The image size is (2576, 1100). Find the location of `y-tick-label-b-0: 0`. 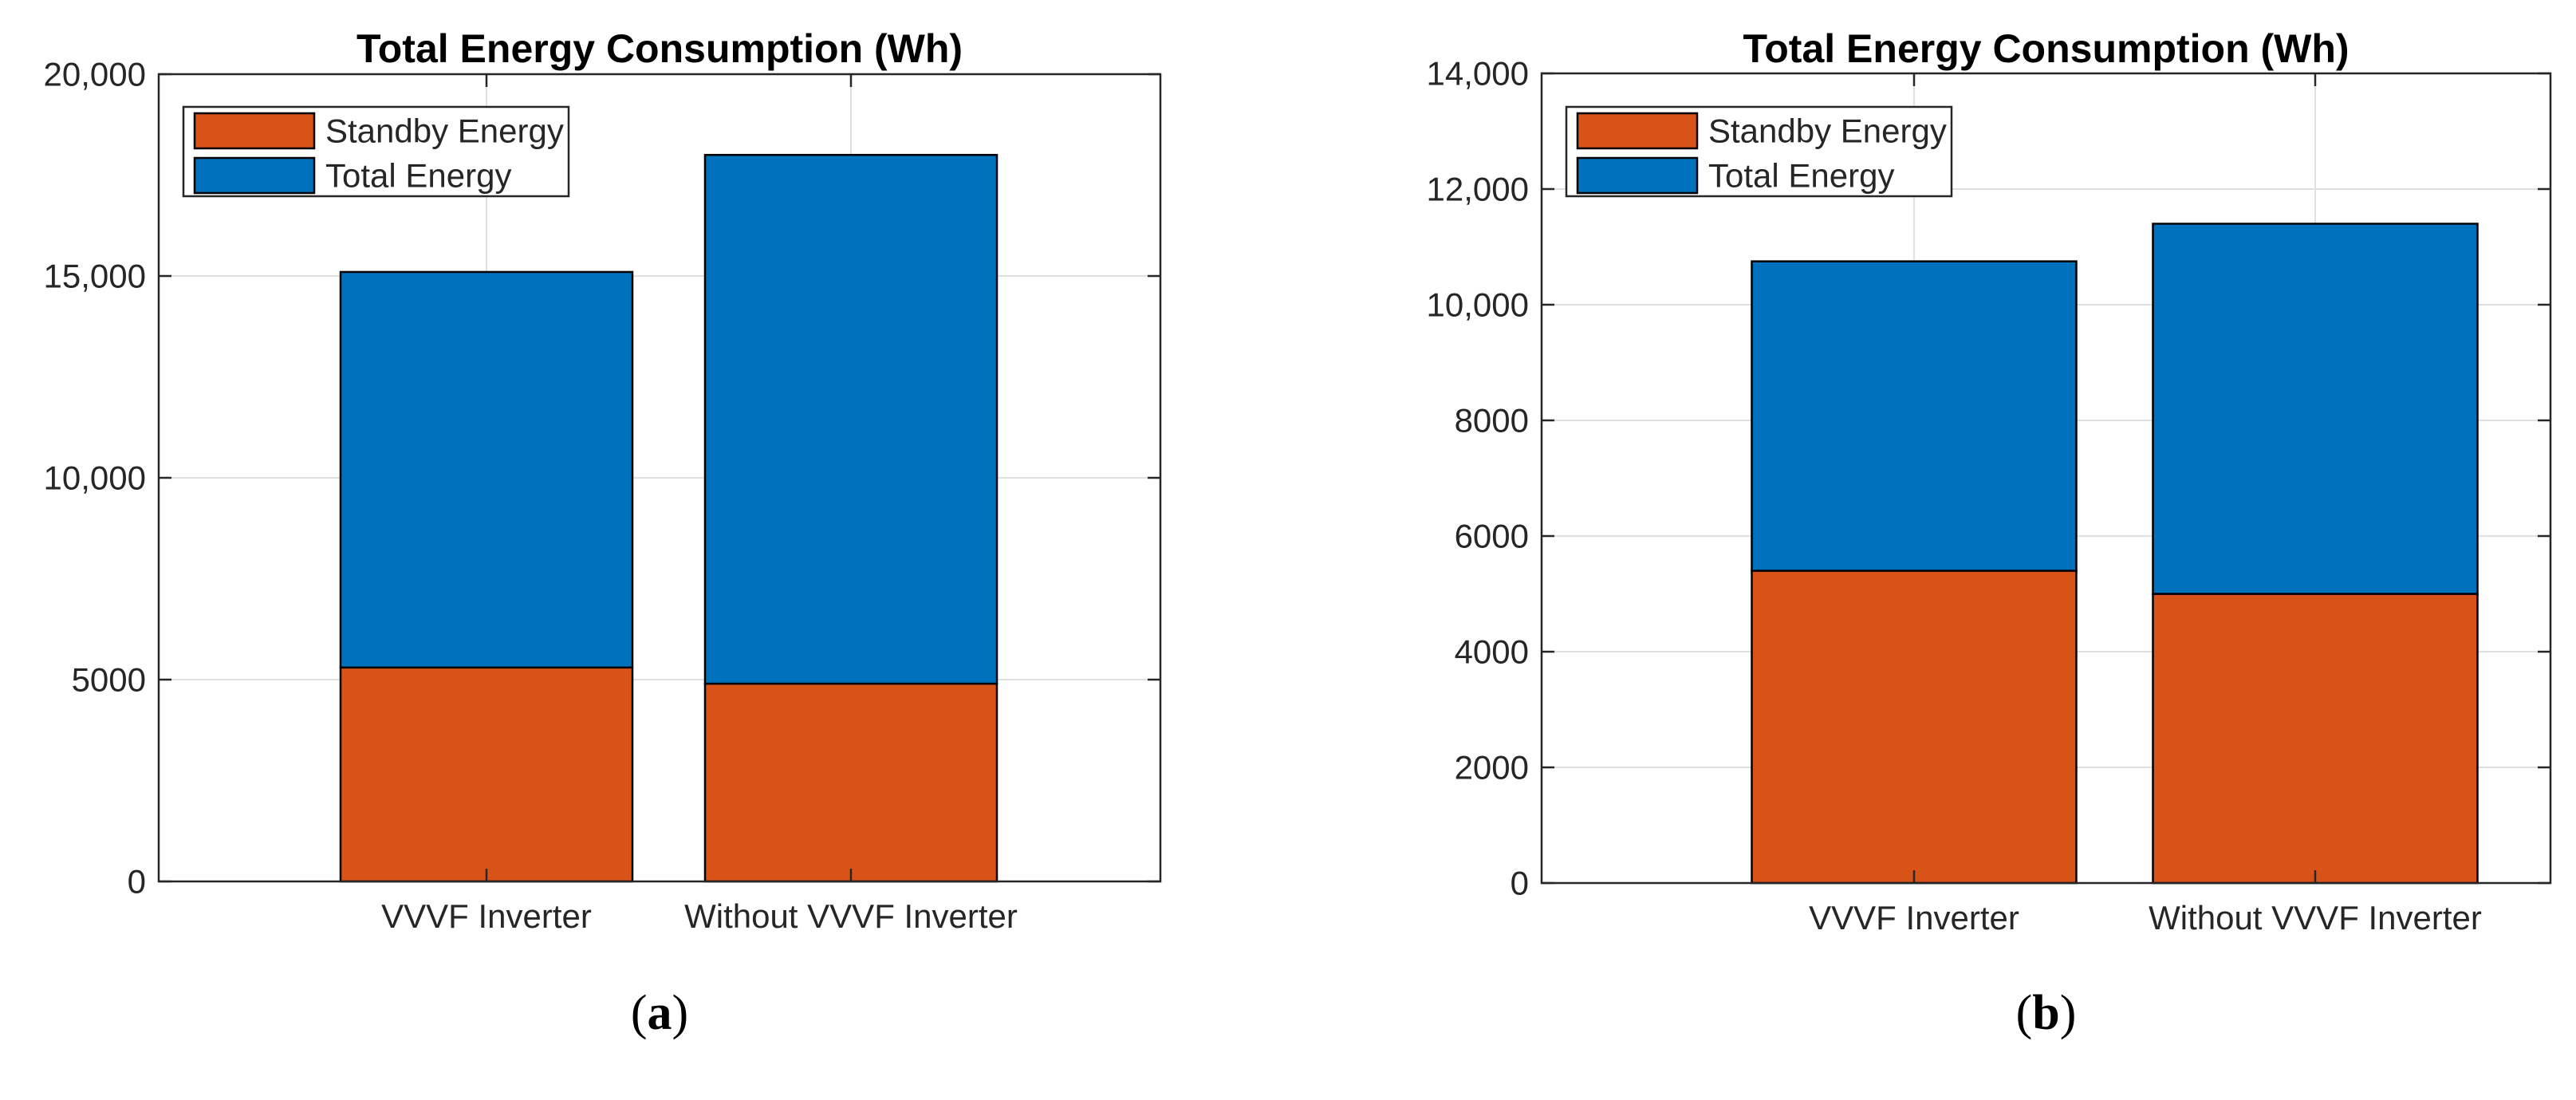

y-tick-label-b-0: 0 is located at coordinates (1520, 883).